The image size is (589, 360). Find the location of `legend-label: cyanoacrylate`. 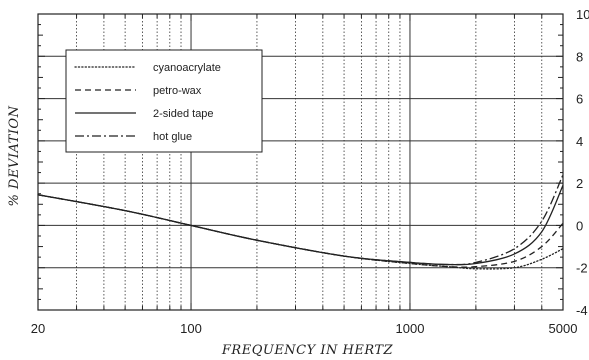

legend-label: cyanoacrylate is located at coordinates (187, 68).